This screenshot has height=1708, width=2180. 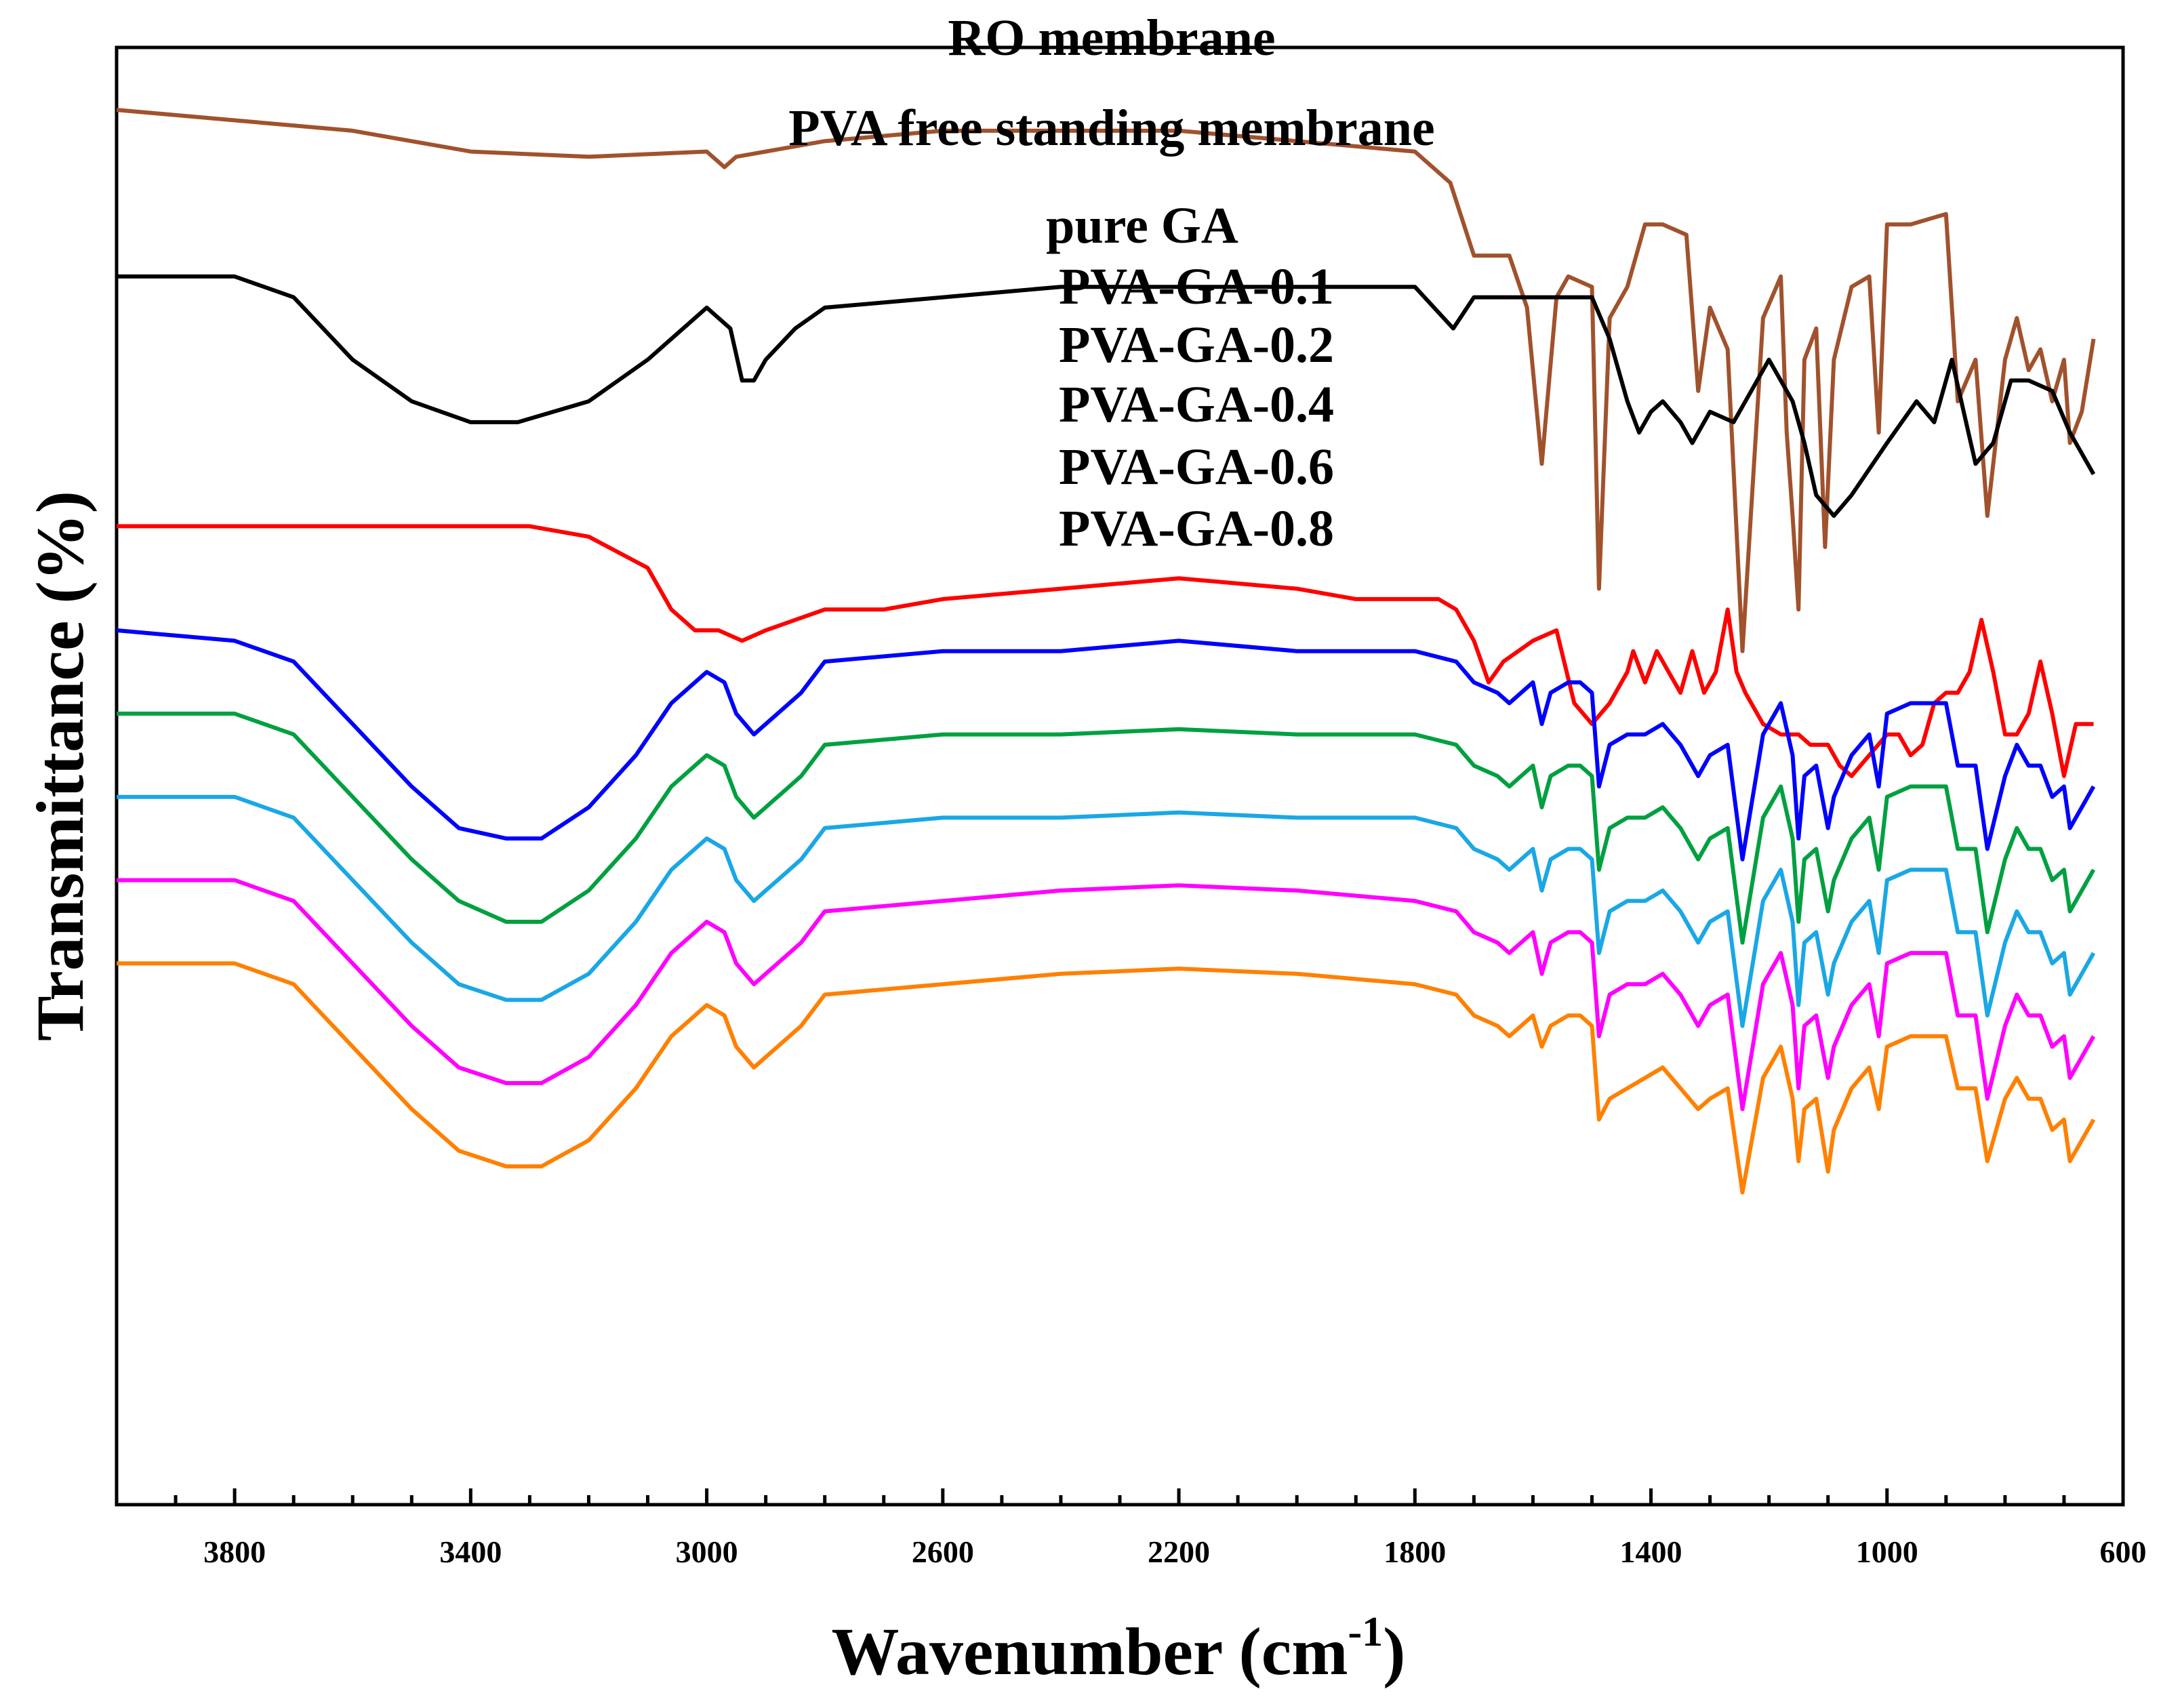 What do you see at coordinates (235, 1552) in the screenshot?
I see `x-tick-label: 3800` at bounding box center [235, 1552].